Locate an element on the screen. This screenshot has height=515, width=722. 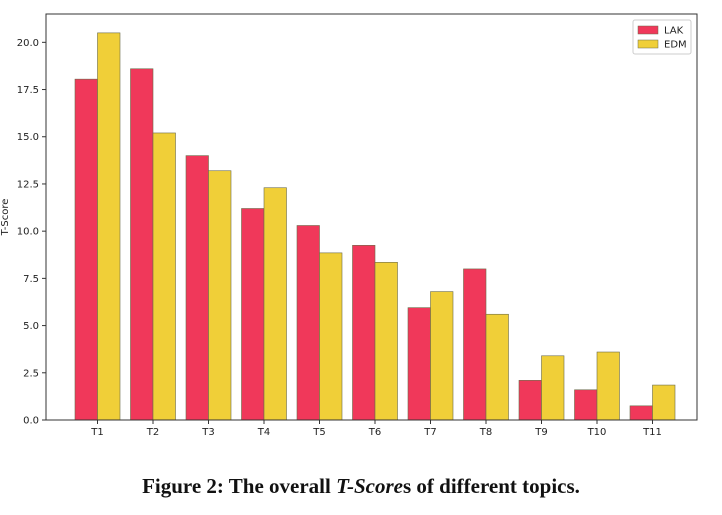
legend: LAK EDM is located at coordinates (662, 37).